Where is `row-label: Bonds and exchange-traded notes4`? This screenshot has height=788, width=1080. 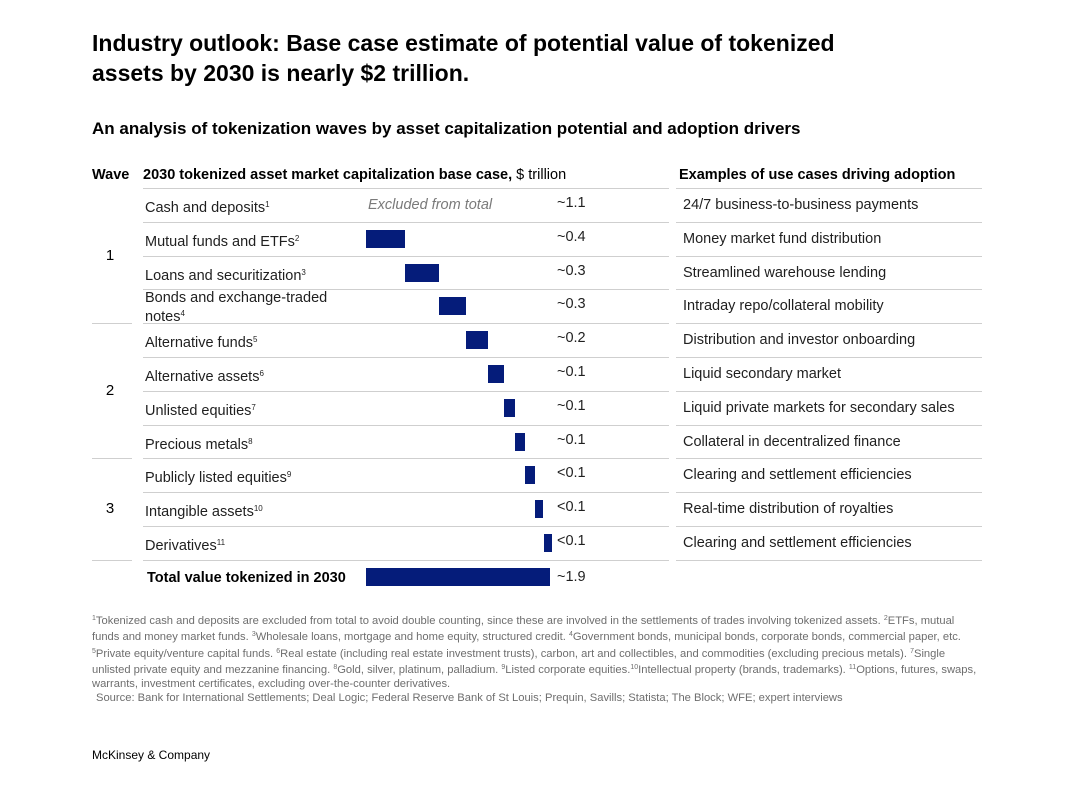
row-label: Bonds and exchange-traded notes4 is located at coordinates (255, 308).